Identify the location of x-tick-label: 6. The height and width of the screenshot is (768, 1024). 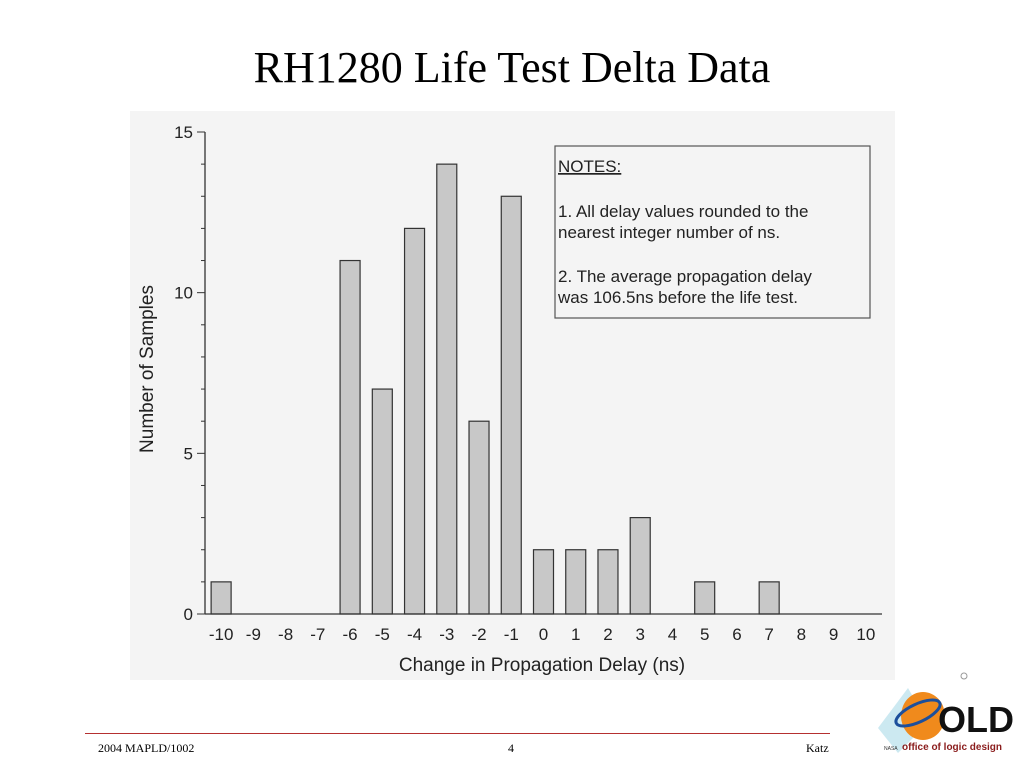
(736, 634).